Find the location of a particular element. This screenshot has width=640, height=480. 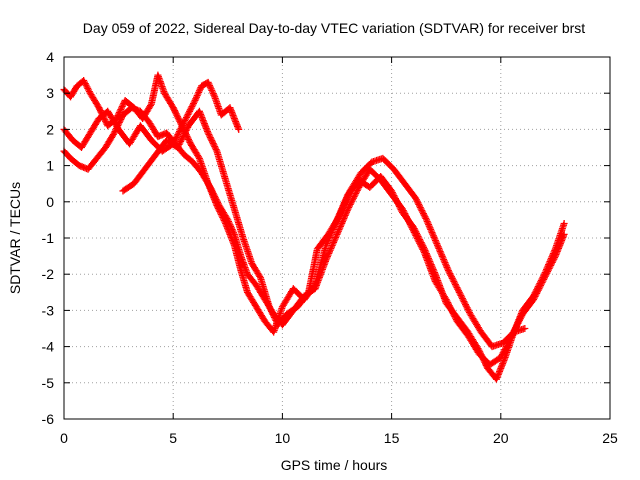

y-tick-label: 1 is located at coordinates (50, 166).